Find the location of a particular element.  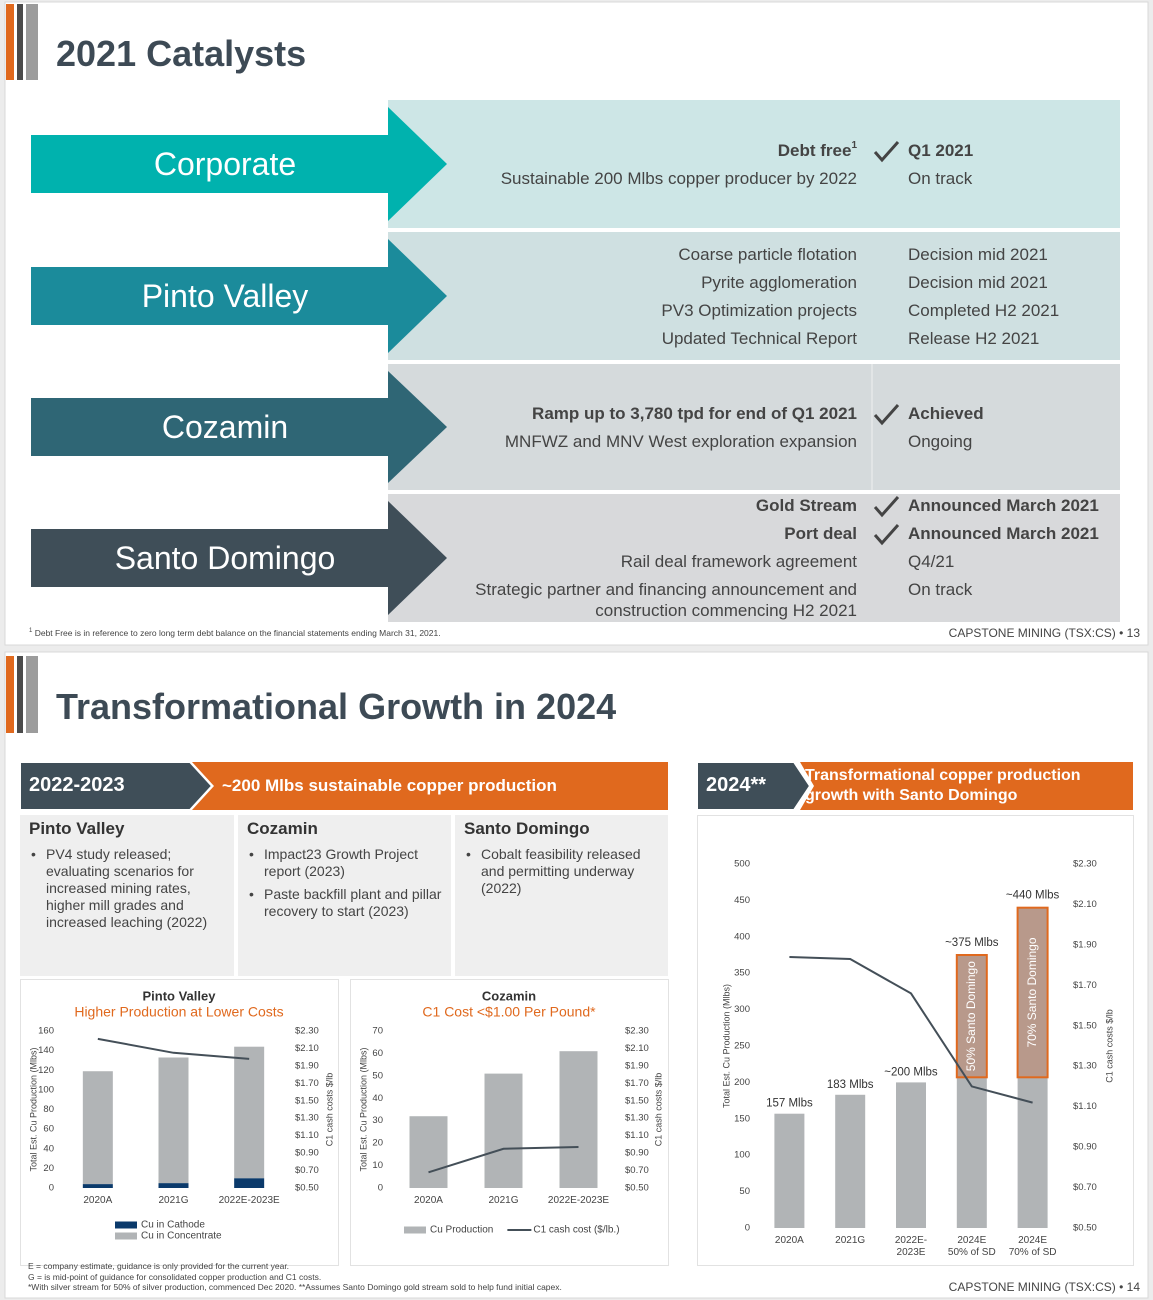

check-mark is located at coordinates (886, 414).